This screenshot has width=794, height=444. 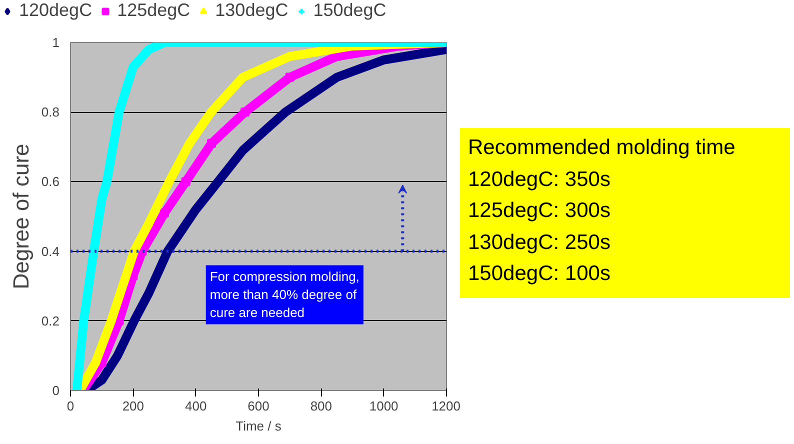 I want to click on x-tick-label: 0, so click(x=70, y=406).